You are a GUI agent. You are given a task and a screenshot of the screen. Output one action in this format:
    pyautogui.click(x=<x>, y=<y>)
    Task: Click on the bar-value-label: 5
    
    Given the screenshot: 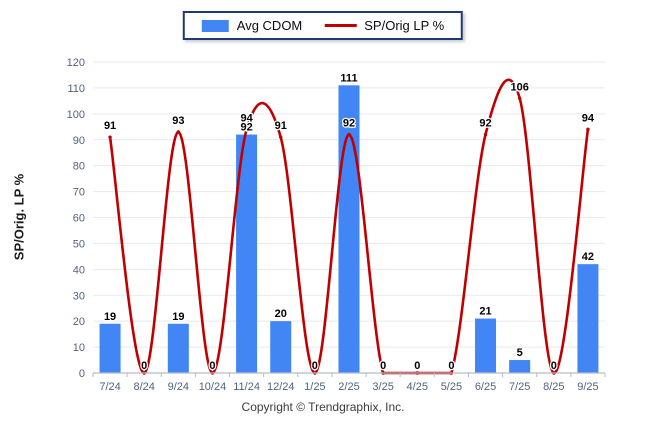 What is the action you would take?
    pyautogui.click(x=520, y=353)
    